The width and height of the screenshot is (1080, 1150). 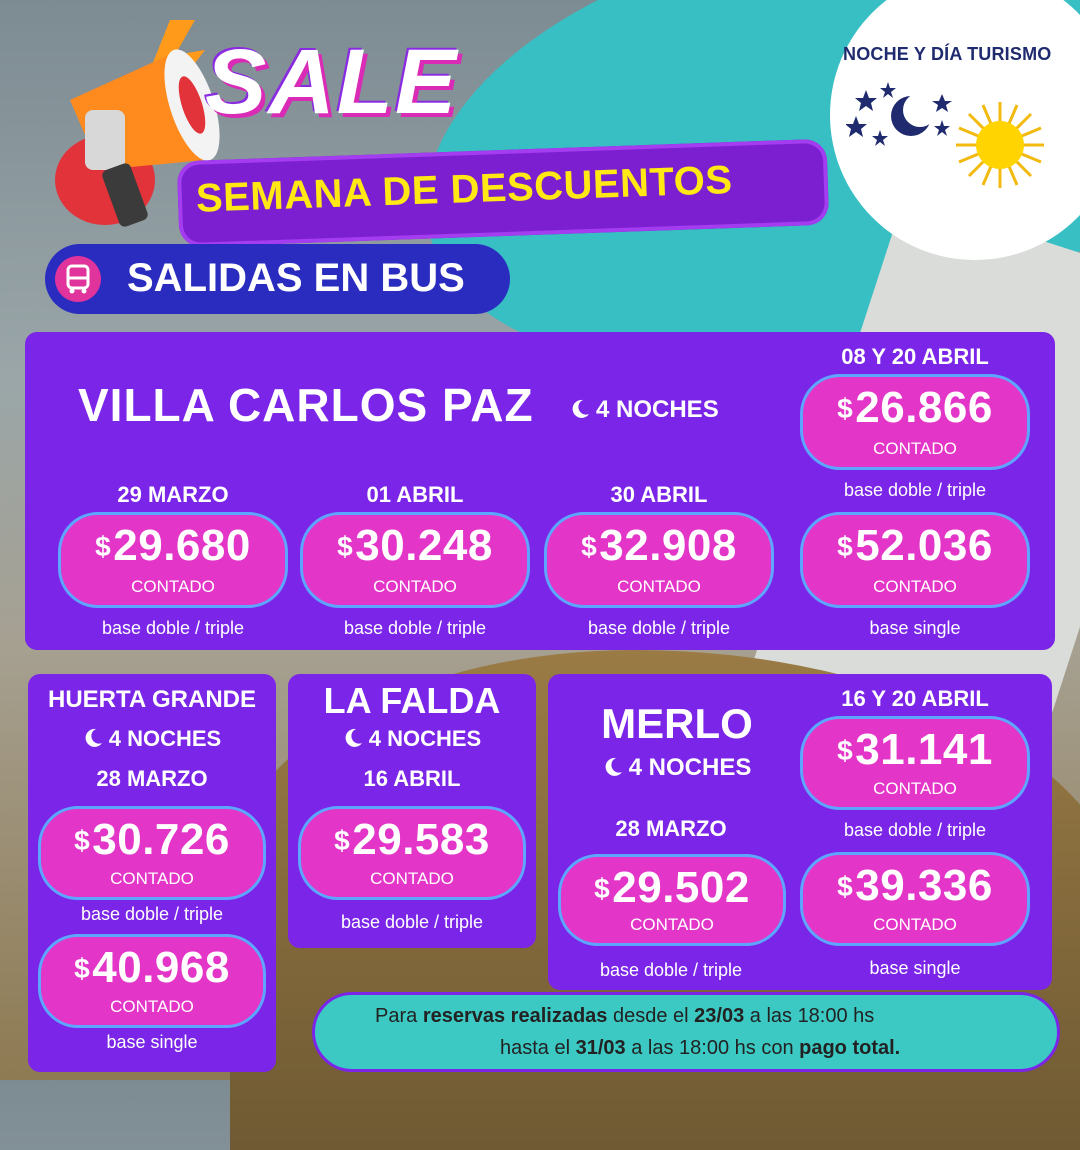 I want to click on merlo-price-pill: $29.502 CONTADO, so click(x=672, y=900).